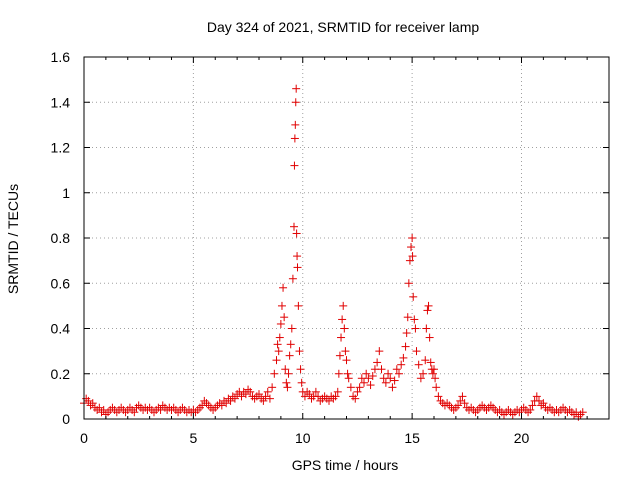 This screenshot has height=480, width=640. I want to click on x-tick-labels: 0 5 10 15 20, so click(304, 438).